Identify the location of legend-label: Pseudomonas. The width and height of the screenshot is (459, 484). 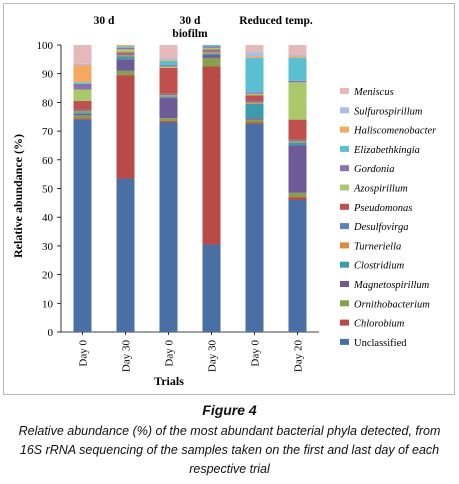
(382, 208).